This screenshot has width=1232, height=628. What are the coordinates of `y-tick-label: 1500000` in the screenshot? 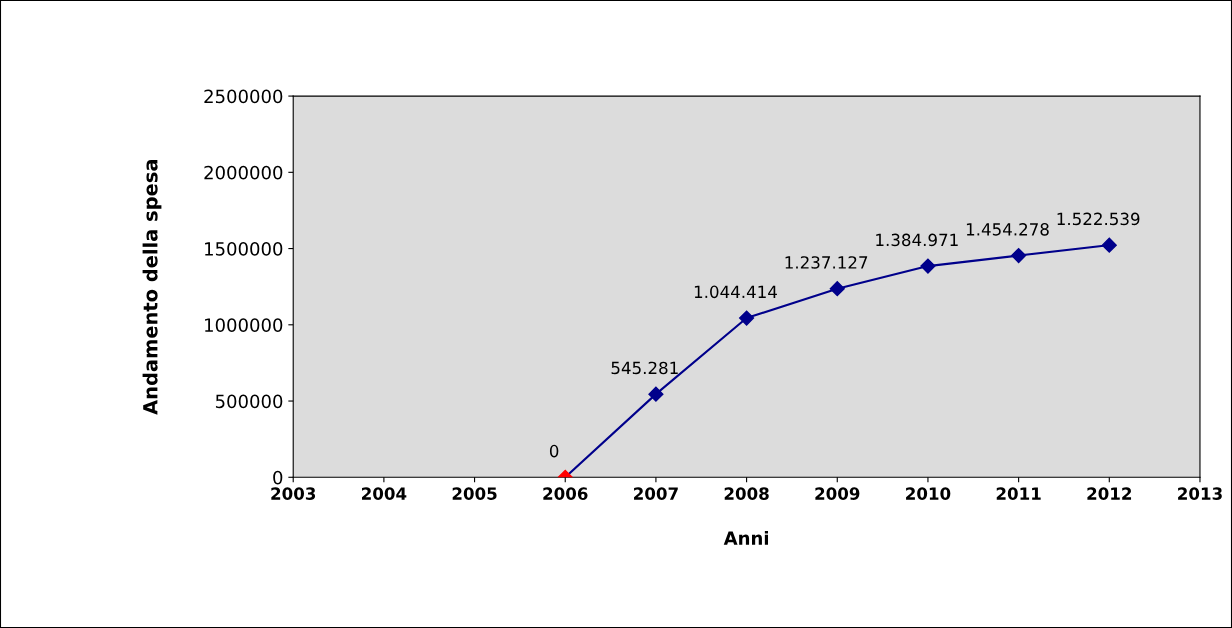 It's located at (244, 249).